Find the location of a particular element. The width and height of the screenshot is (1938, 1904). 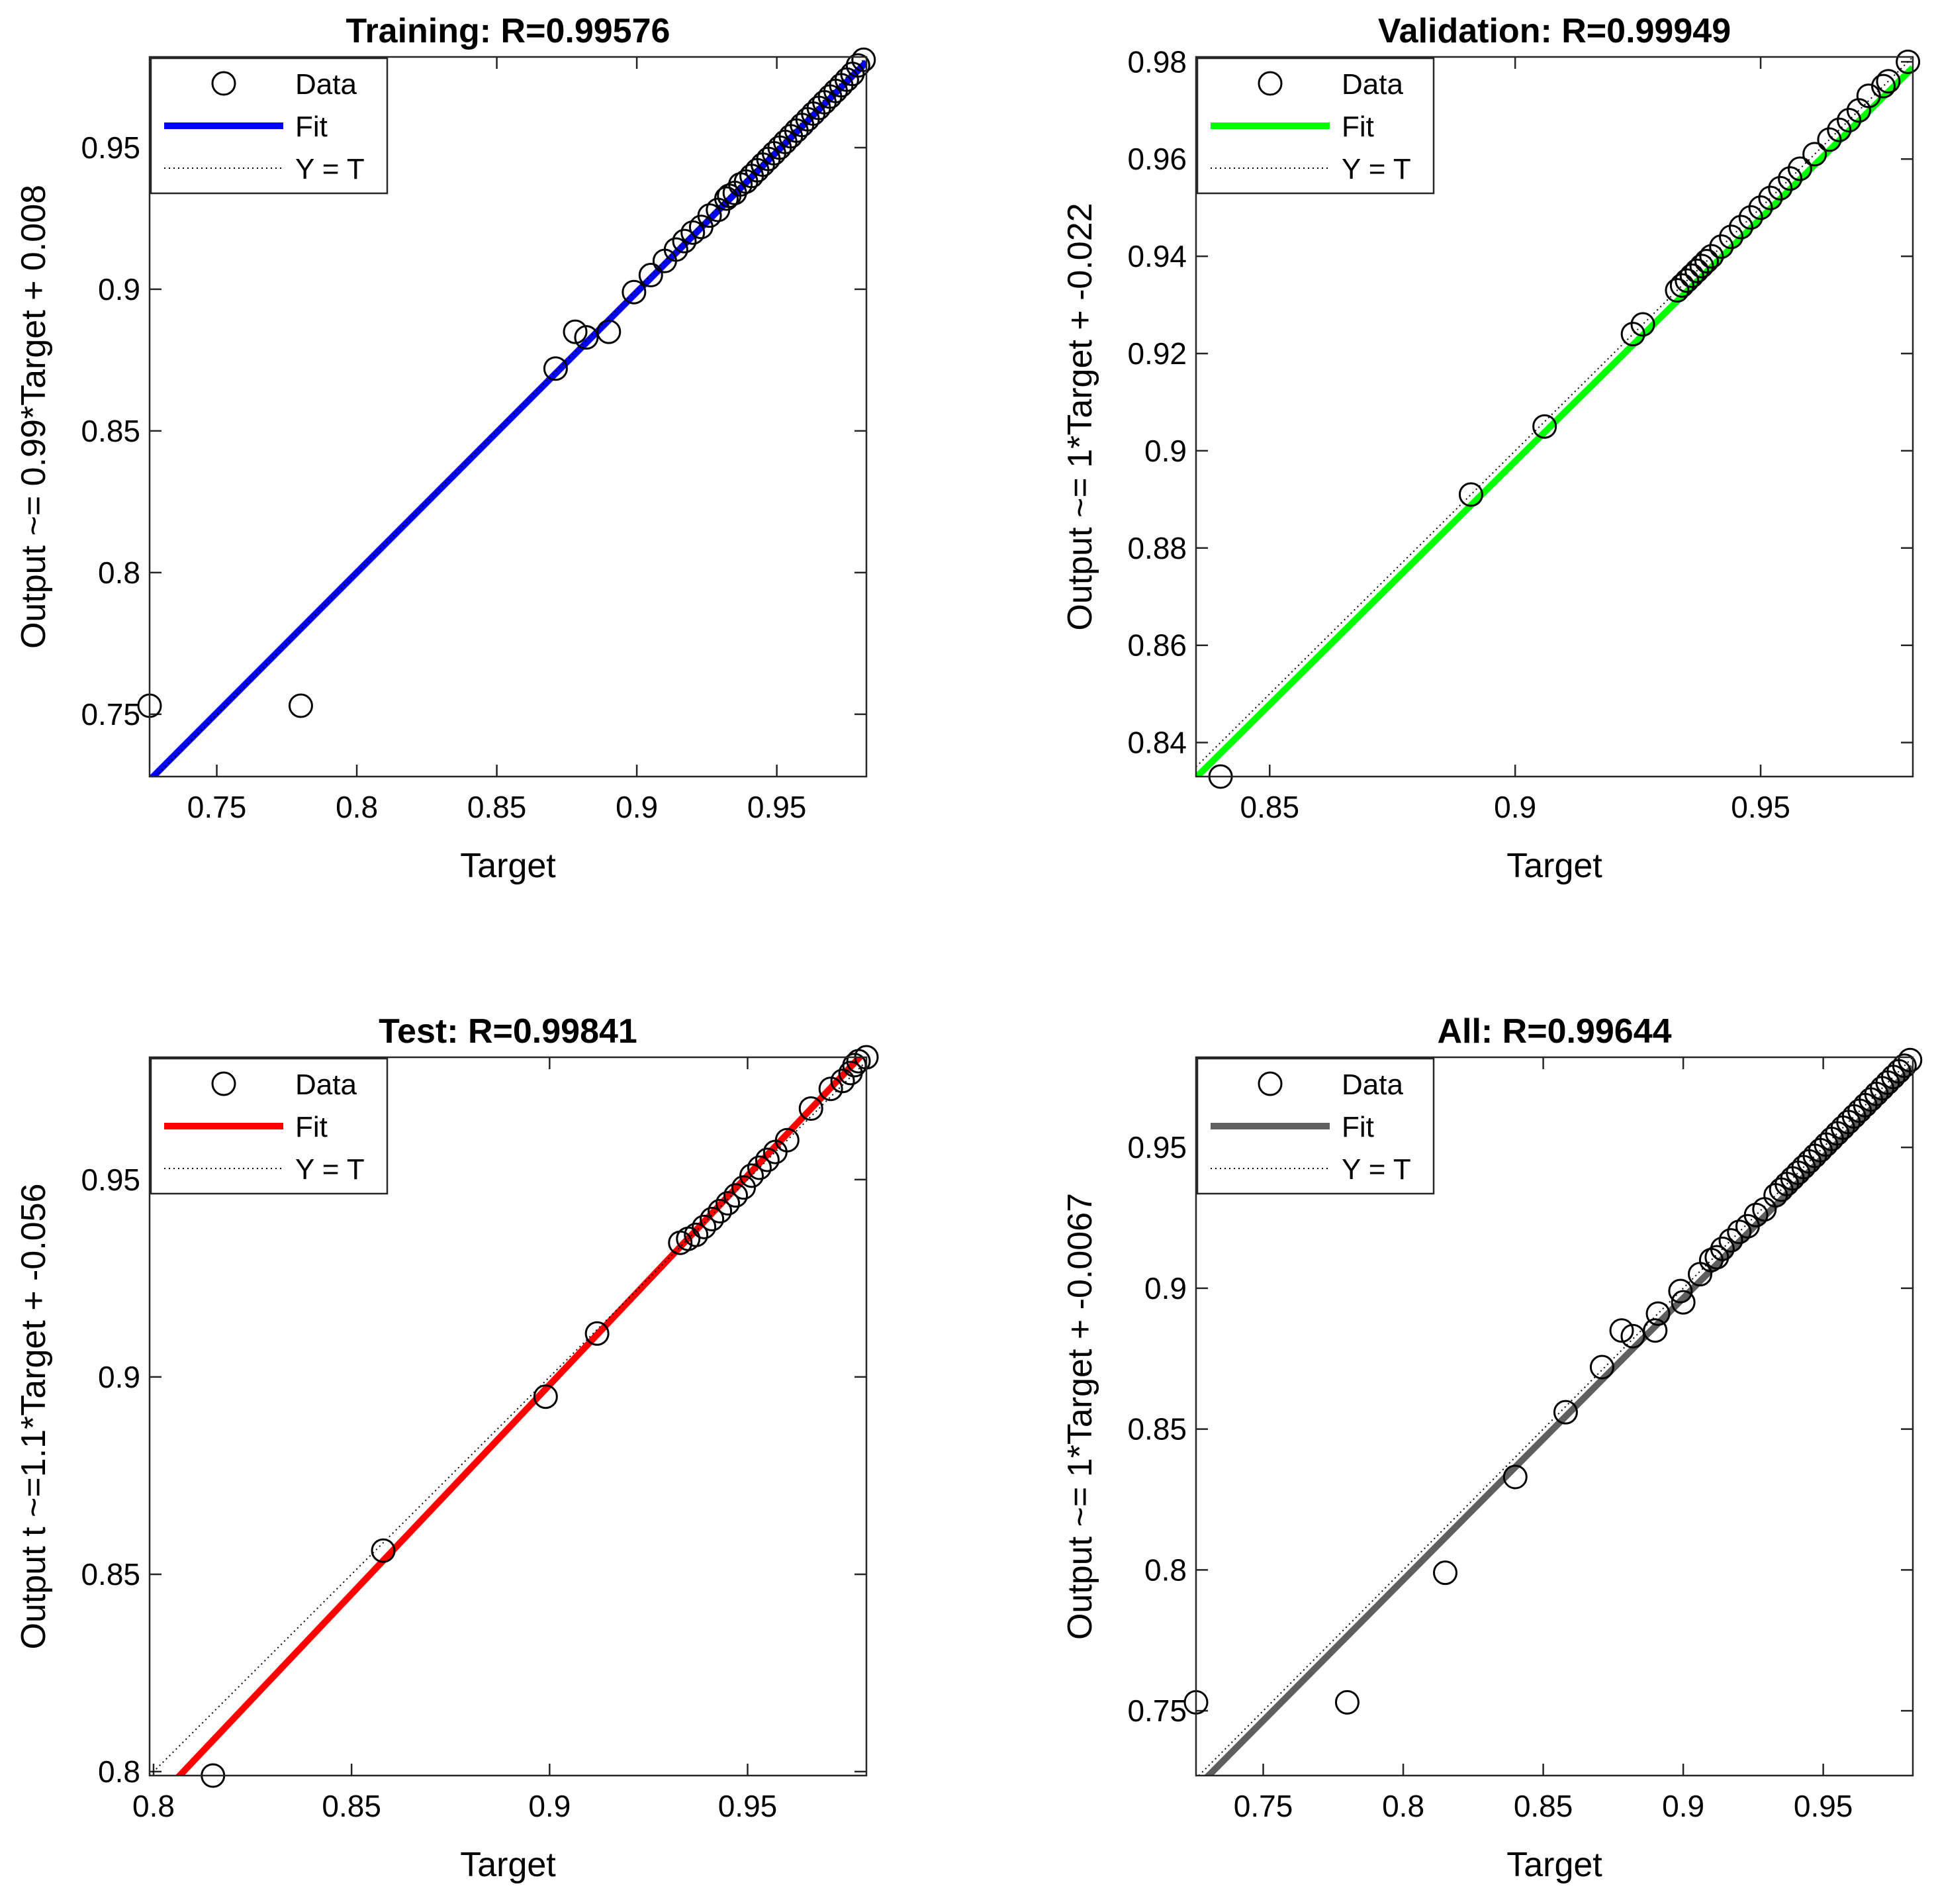

y-axis-label: Output ~= 0.99*Target + 0.008 is located at coordinates (34, 417).